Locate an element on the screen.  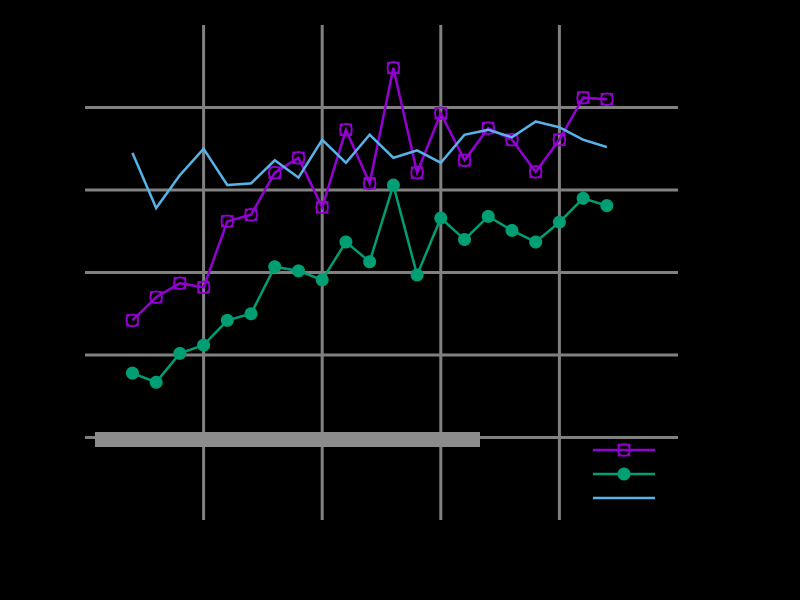
annotation-bar is located at coordinates (287, 439).